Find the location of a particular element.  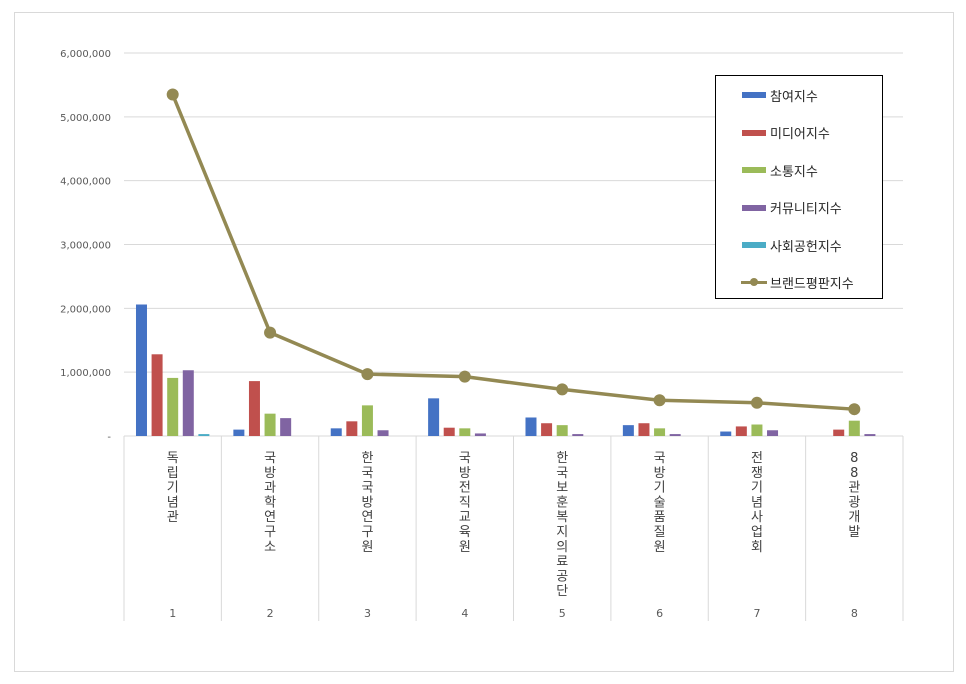

legend-label: 소통지수 is located at coordinates (794, 172).